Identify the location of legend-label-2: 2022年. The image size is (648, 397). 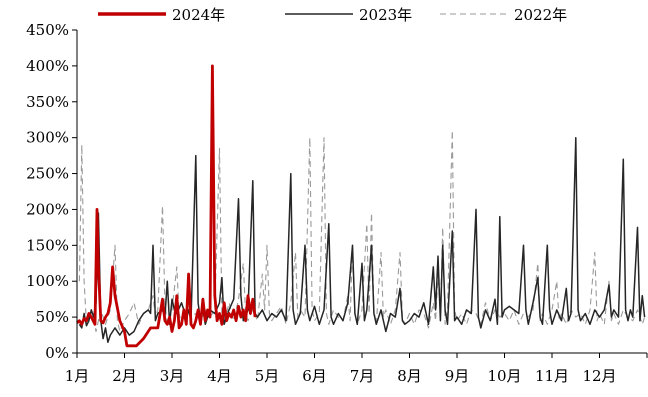
(540, 15).